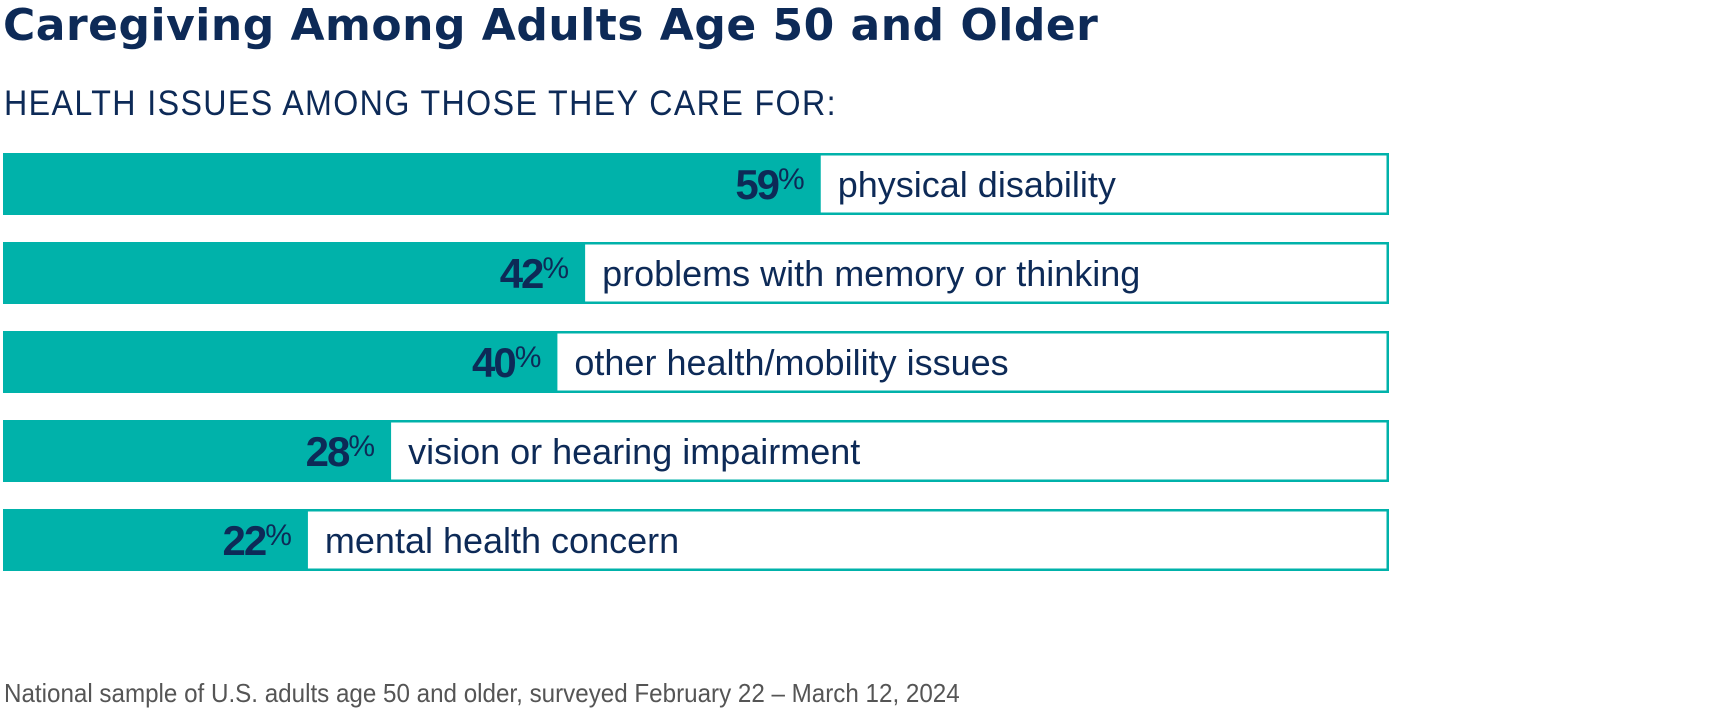 This screenshot has height=711, width=1726. What do you see at coordinates (634, 451) in the screenshot?
I see `bar-category-label: vision or hearing impairment` at bounding box center [634, 451].